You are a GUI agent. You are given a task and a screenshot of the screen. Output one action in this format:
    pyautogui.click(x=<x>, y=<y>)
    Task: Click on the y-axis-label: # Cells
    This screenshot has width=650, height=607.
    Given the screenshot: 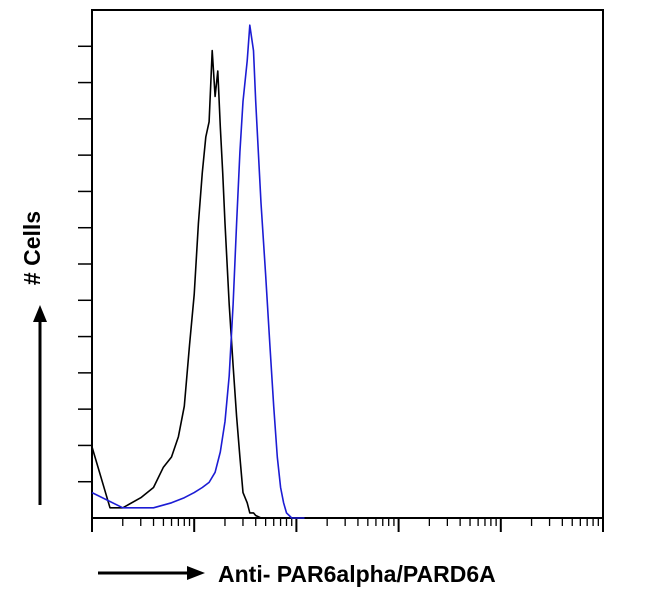 What is the action you would take?
    pyautogui.click(x=32, y=248)
    